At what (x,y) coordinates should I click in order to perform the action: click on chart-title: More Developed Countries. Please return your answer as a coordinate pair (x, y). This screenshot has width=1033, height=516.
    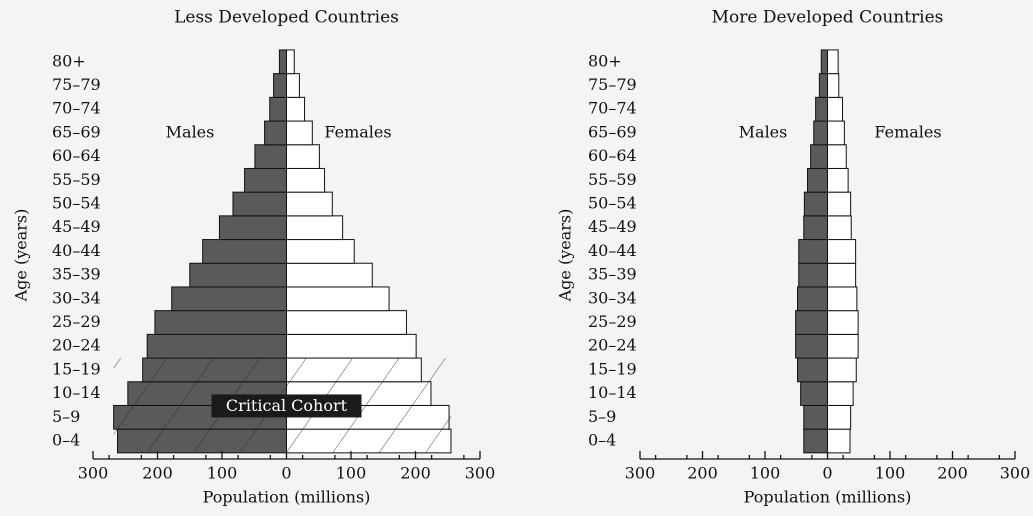
    Looking at the image, I should click on (828, 18).